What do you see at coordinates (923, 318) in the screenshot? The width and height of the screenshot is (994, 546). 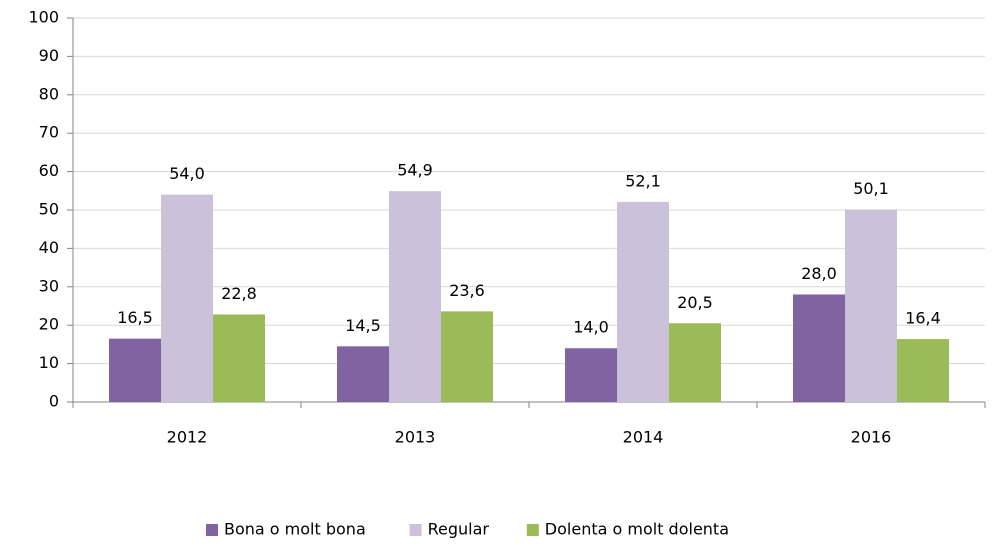 I see `value-label: 16,4` at bounding box center [923, 318].